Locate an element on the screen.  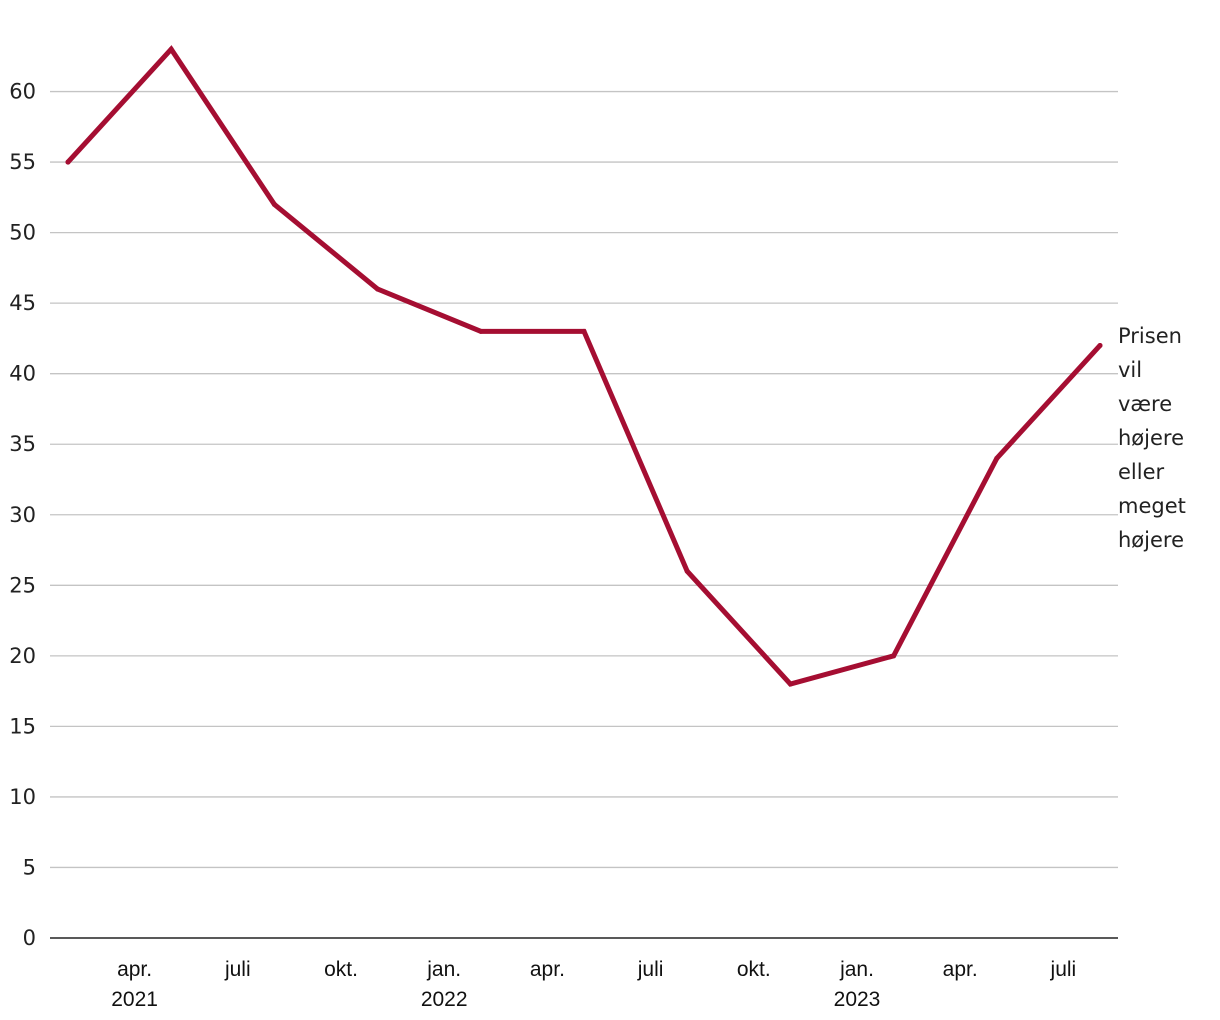
y-tick-label: 45 is located at coordinates (22, 303).